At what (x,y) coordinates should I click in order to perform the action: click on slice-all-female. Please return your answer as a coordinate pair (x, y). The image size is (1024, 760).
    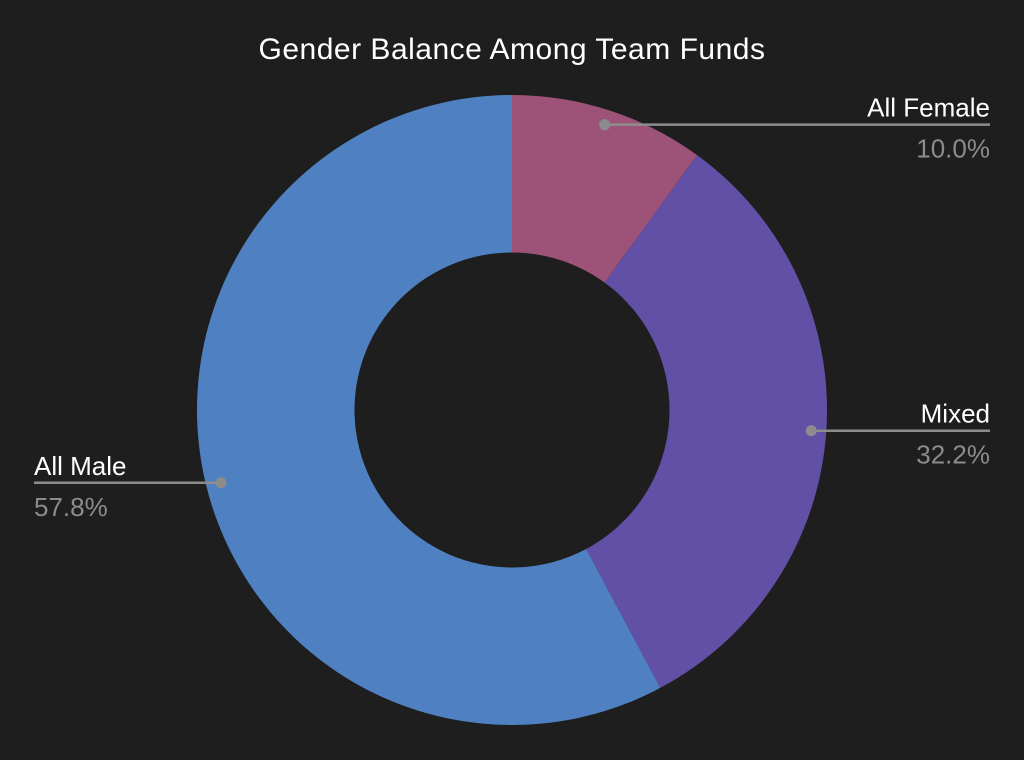
    Looking at the image, I should click on (605, 189).